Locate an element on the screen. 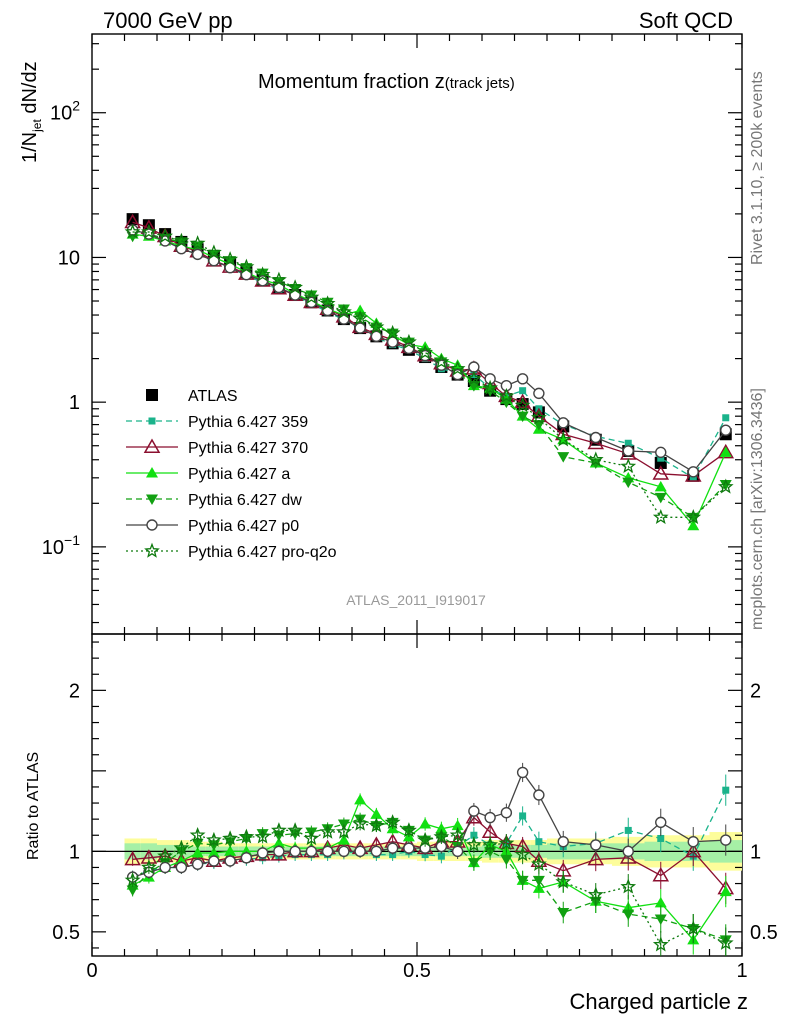  legend-label-pq2o: Pythia 6.427 pro-q2o is located at coordinates (262, 552).